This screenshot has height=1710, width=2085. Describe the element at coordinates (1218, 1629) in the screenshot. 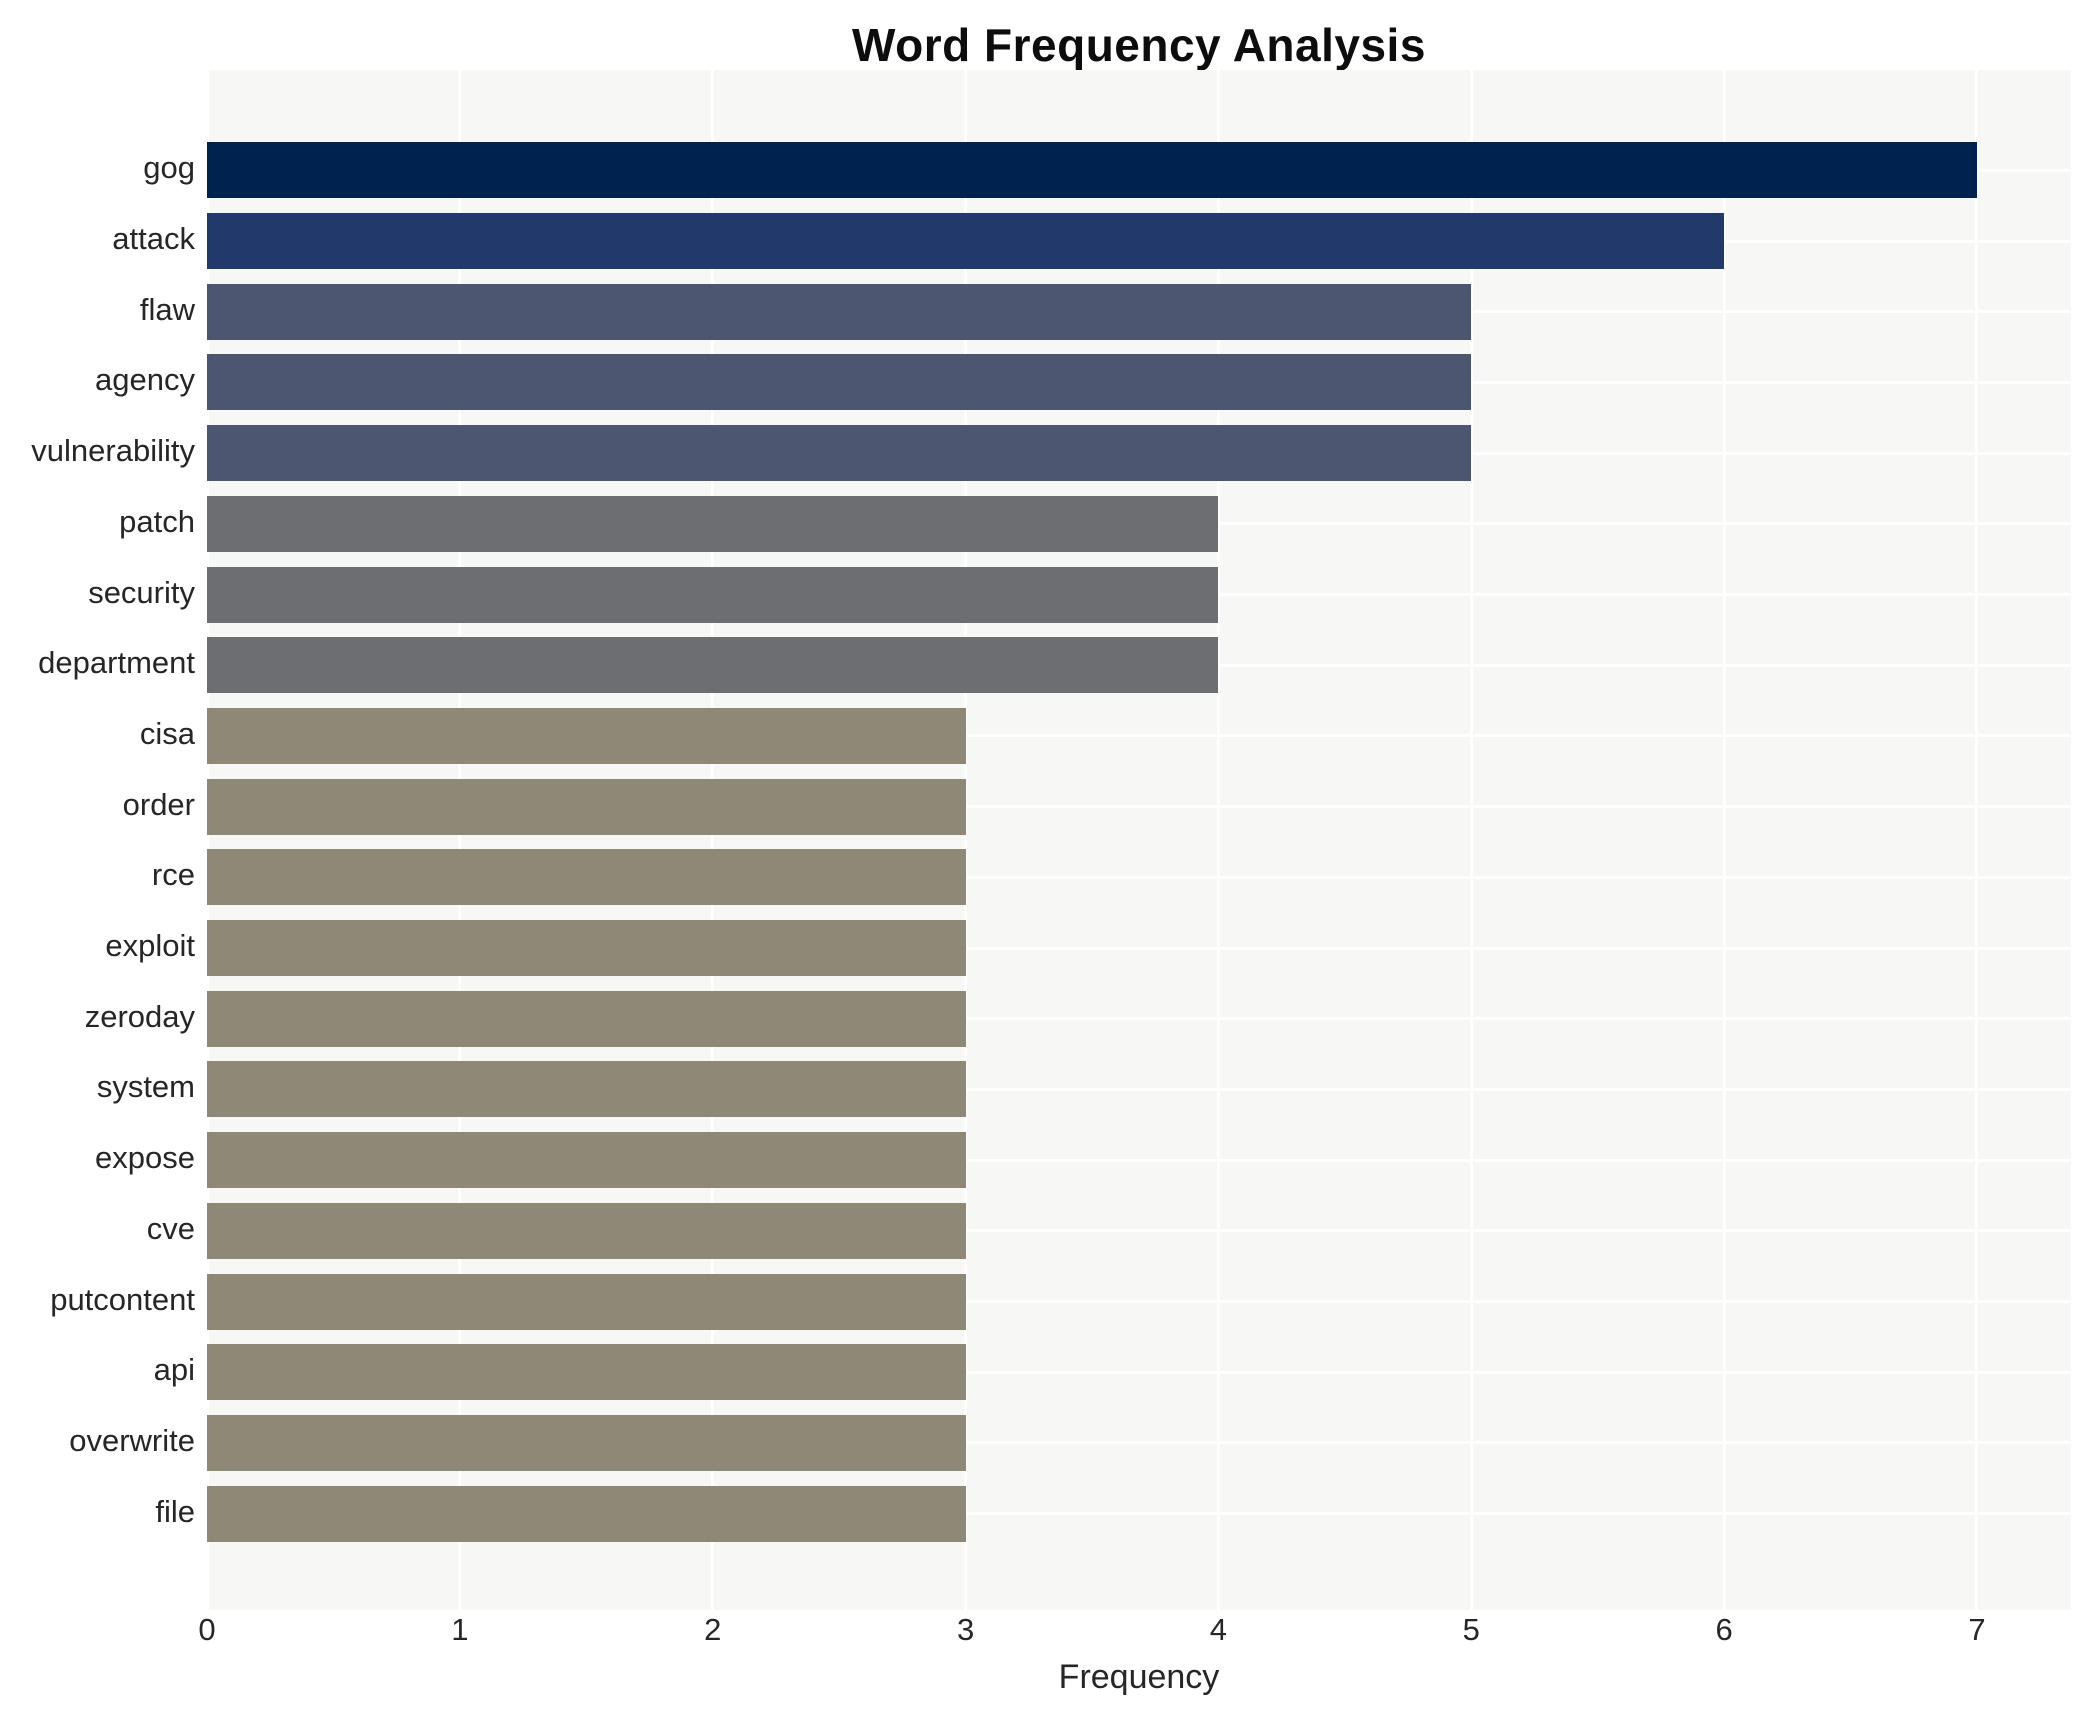

I see `x-tick-label-4: 4` at that location.